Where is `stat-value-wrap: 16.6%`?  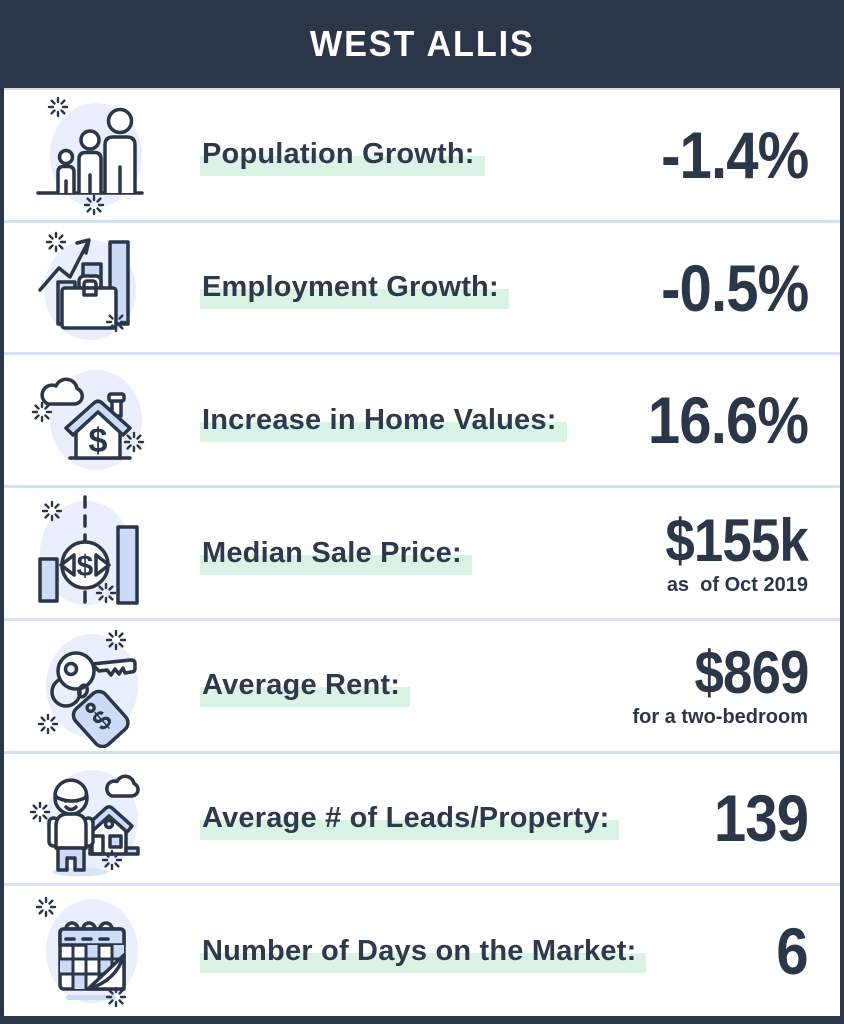 stat-value-wrap: 16.6% is located at coordinates (717, 420).